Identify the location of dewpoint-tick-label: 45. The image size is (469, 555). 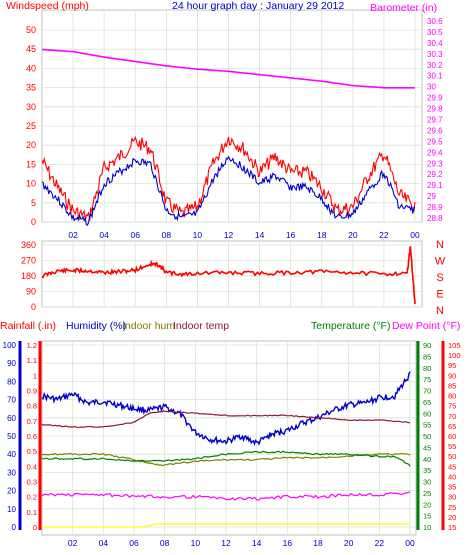
(452, 466).